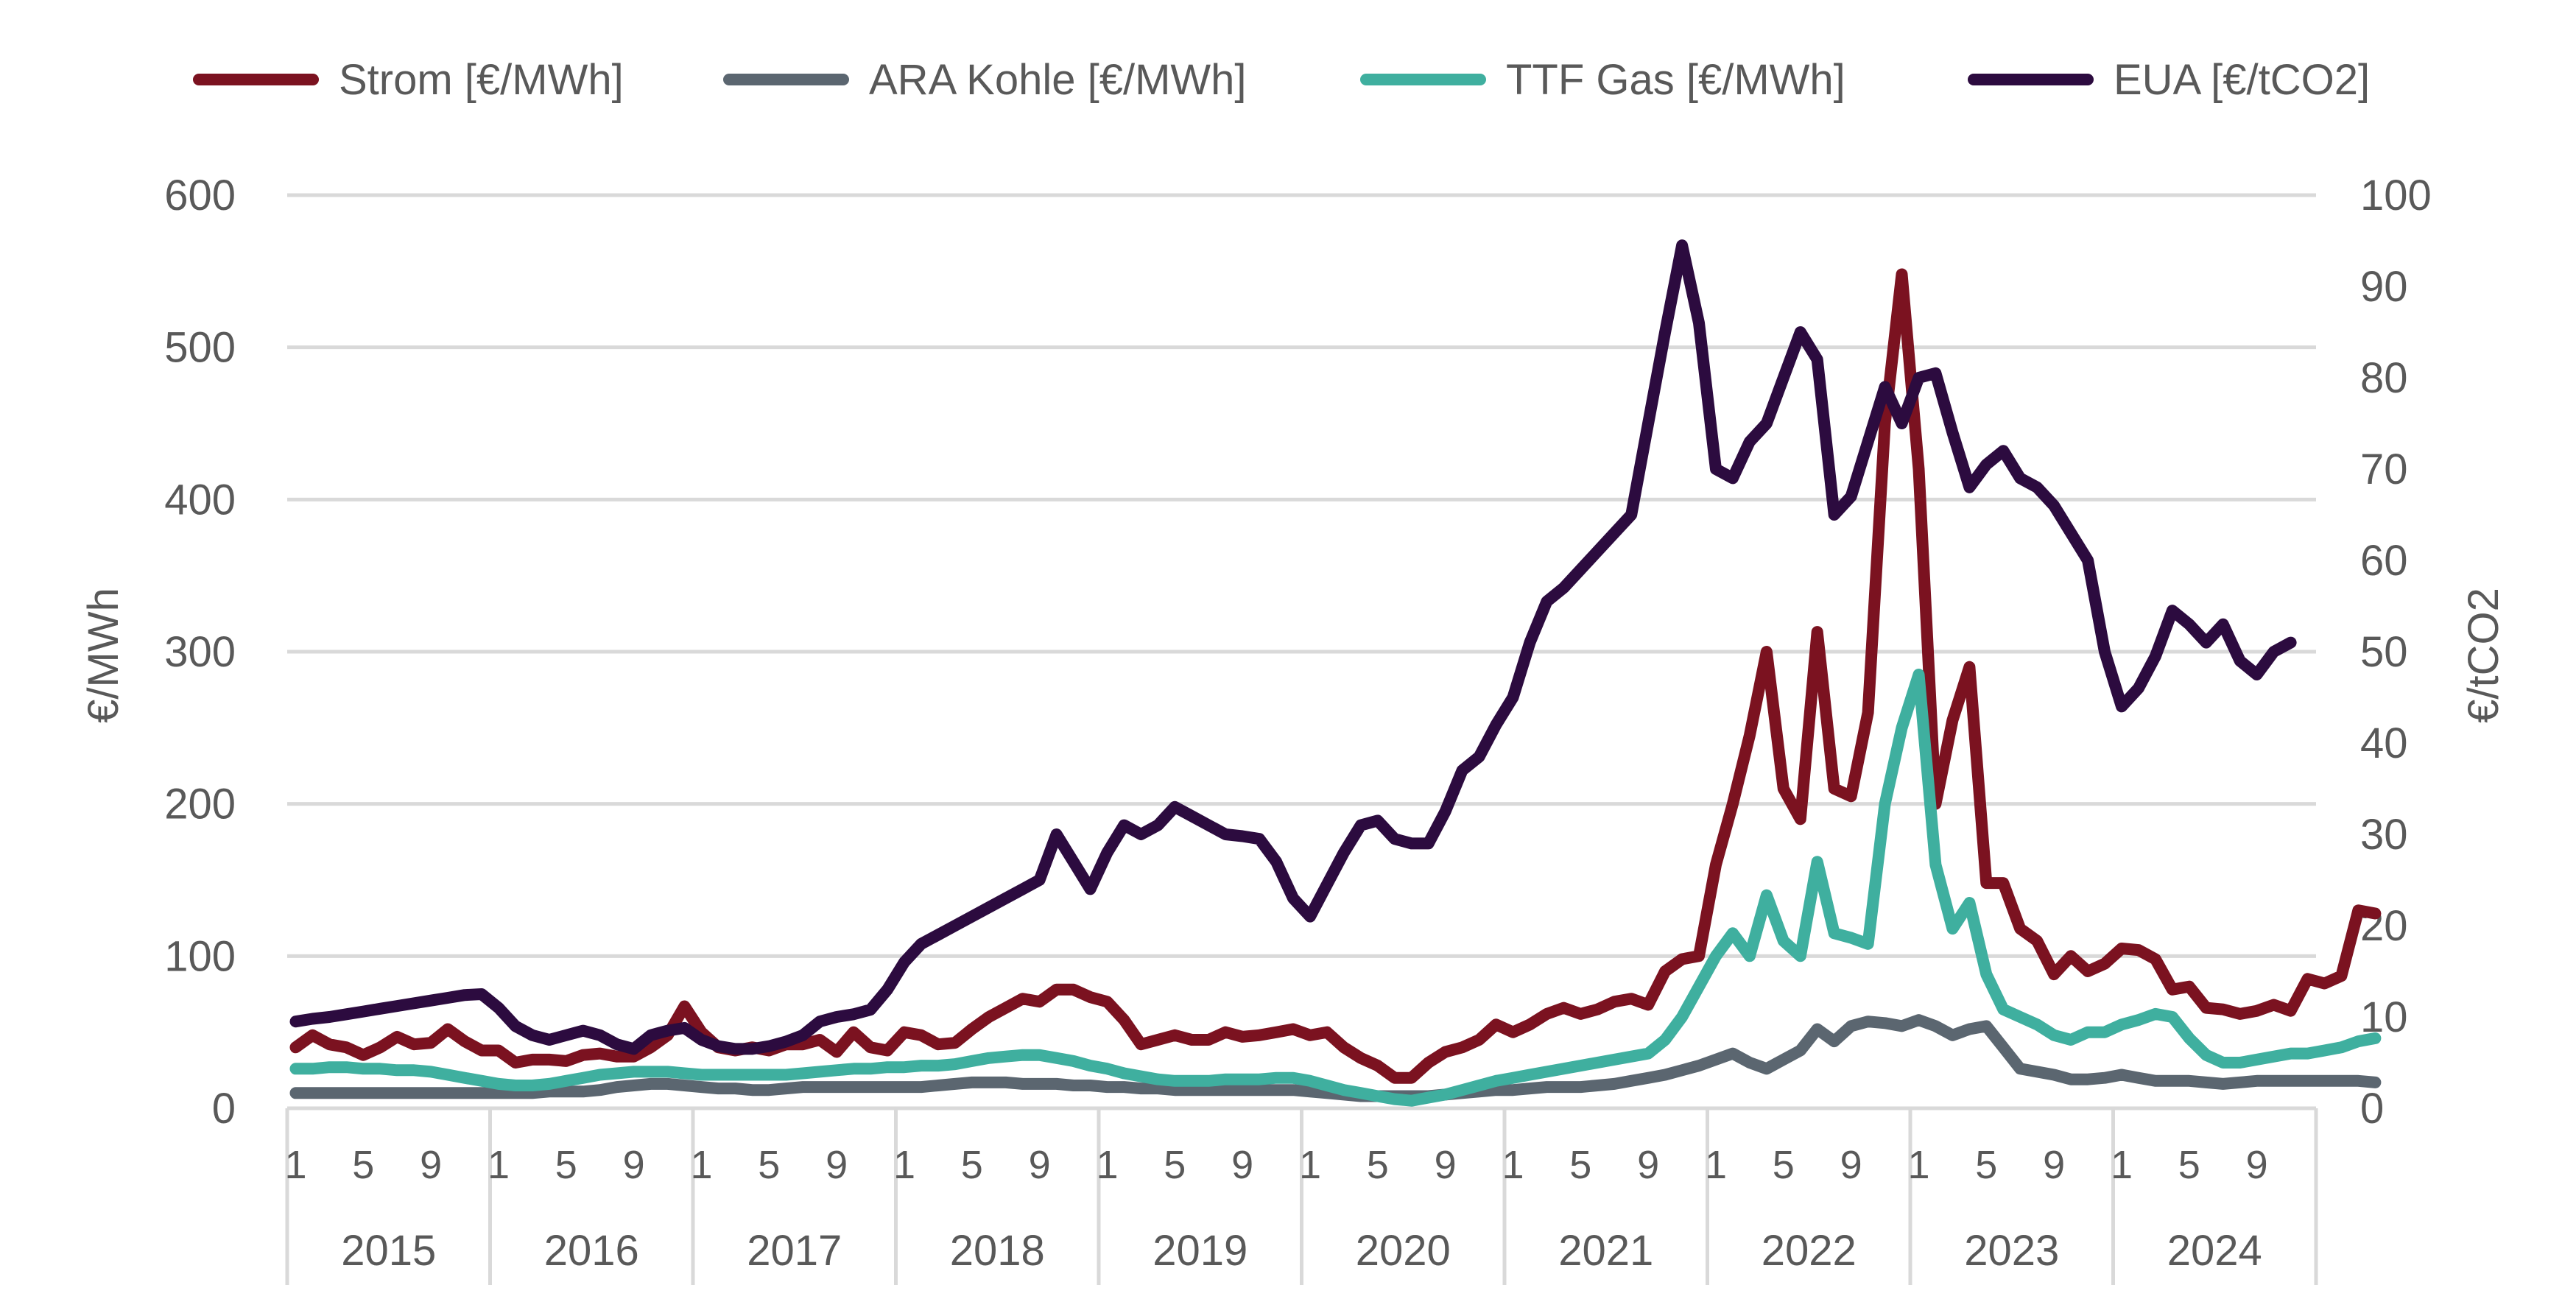 This screenshot has height=1313, width=2576. What do you see at coordinates (2384, 287) in the screenshot?
I see `right-tick-label: 90` at bounding box center [2384, 287].